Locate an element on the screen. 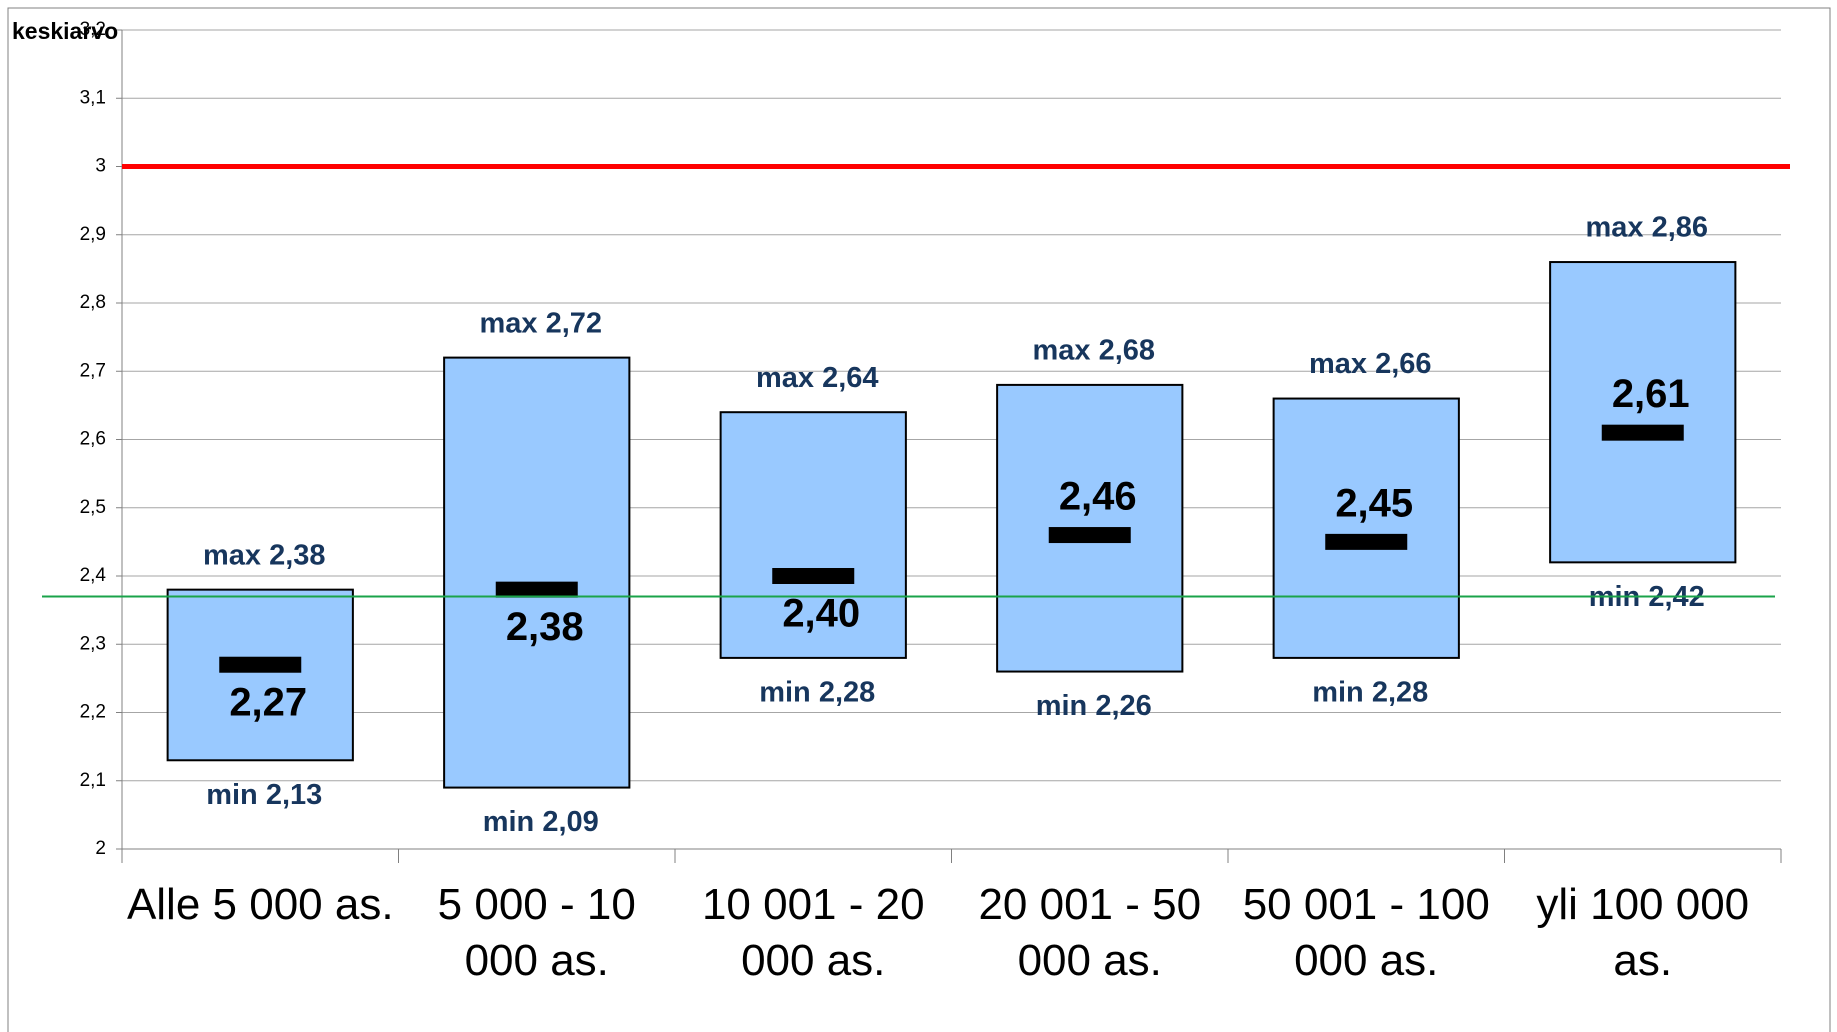 Image resolution: width=1837 pixels, height=1032 pixels. x-tick-label: 5 000 - 10 000 as. is located at coordinates (536, 932).